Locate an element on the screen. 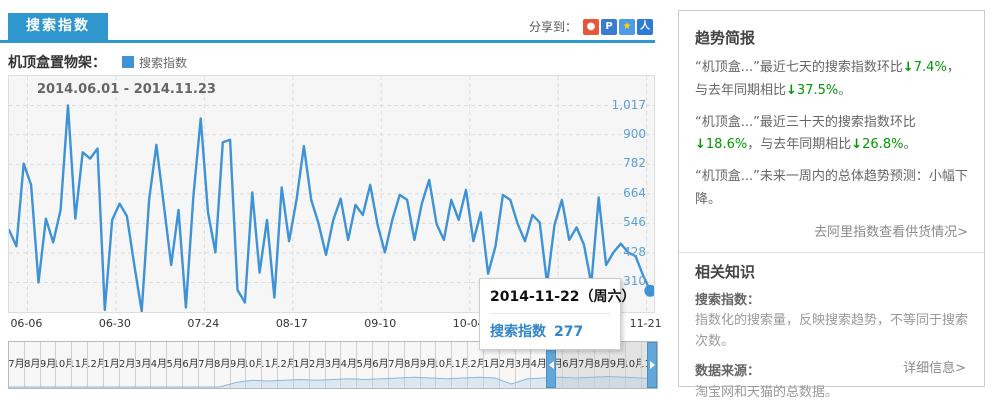 This screenshot has height=405, width=992. share-qzone-icon: ★ is located at coordinates (627, 26).